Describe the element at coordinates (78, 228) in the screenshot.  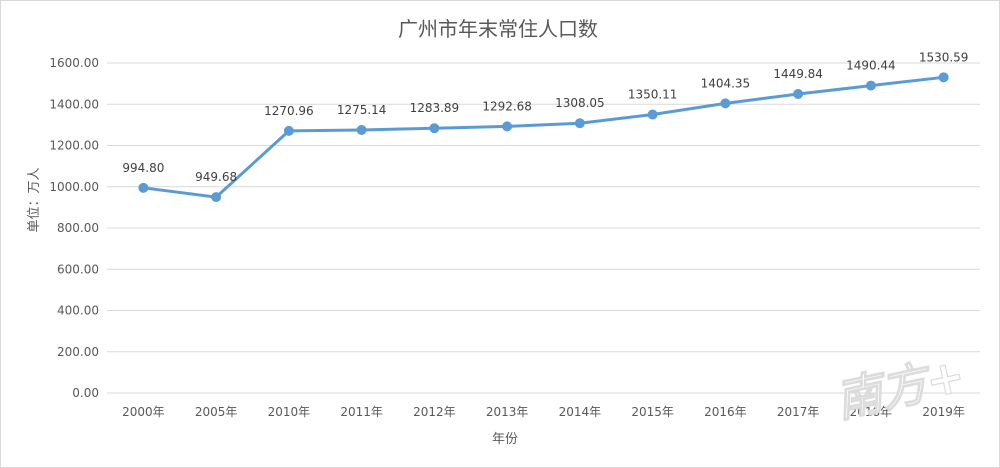
I see `y-tick-label: 800.00` at that location.